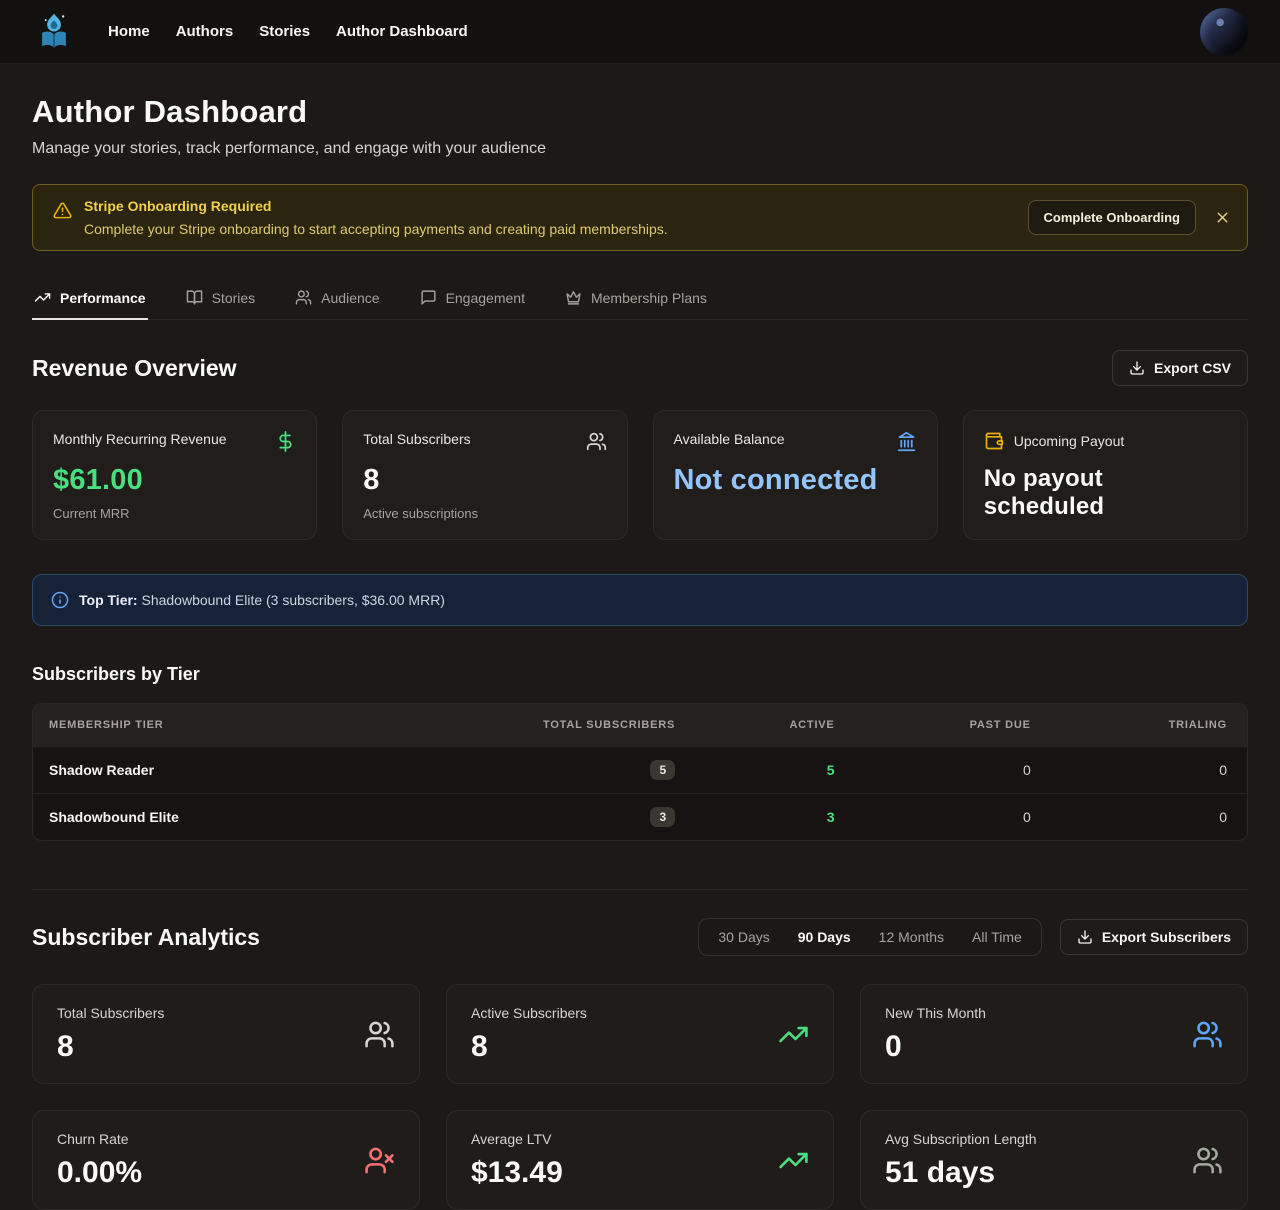 Image resolution: width=1280 pixels, height=1210 pixels. Describe the element at coordinates (233, 297) in the screenshot. I see `tab-label: Stories` at that location.